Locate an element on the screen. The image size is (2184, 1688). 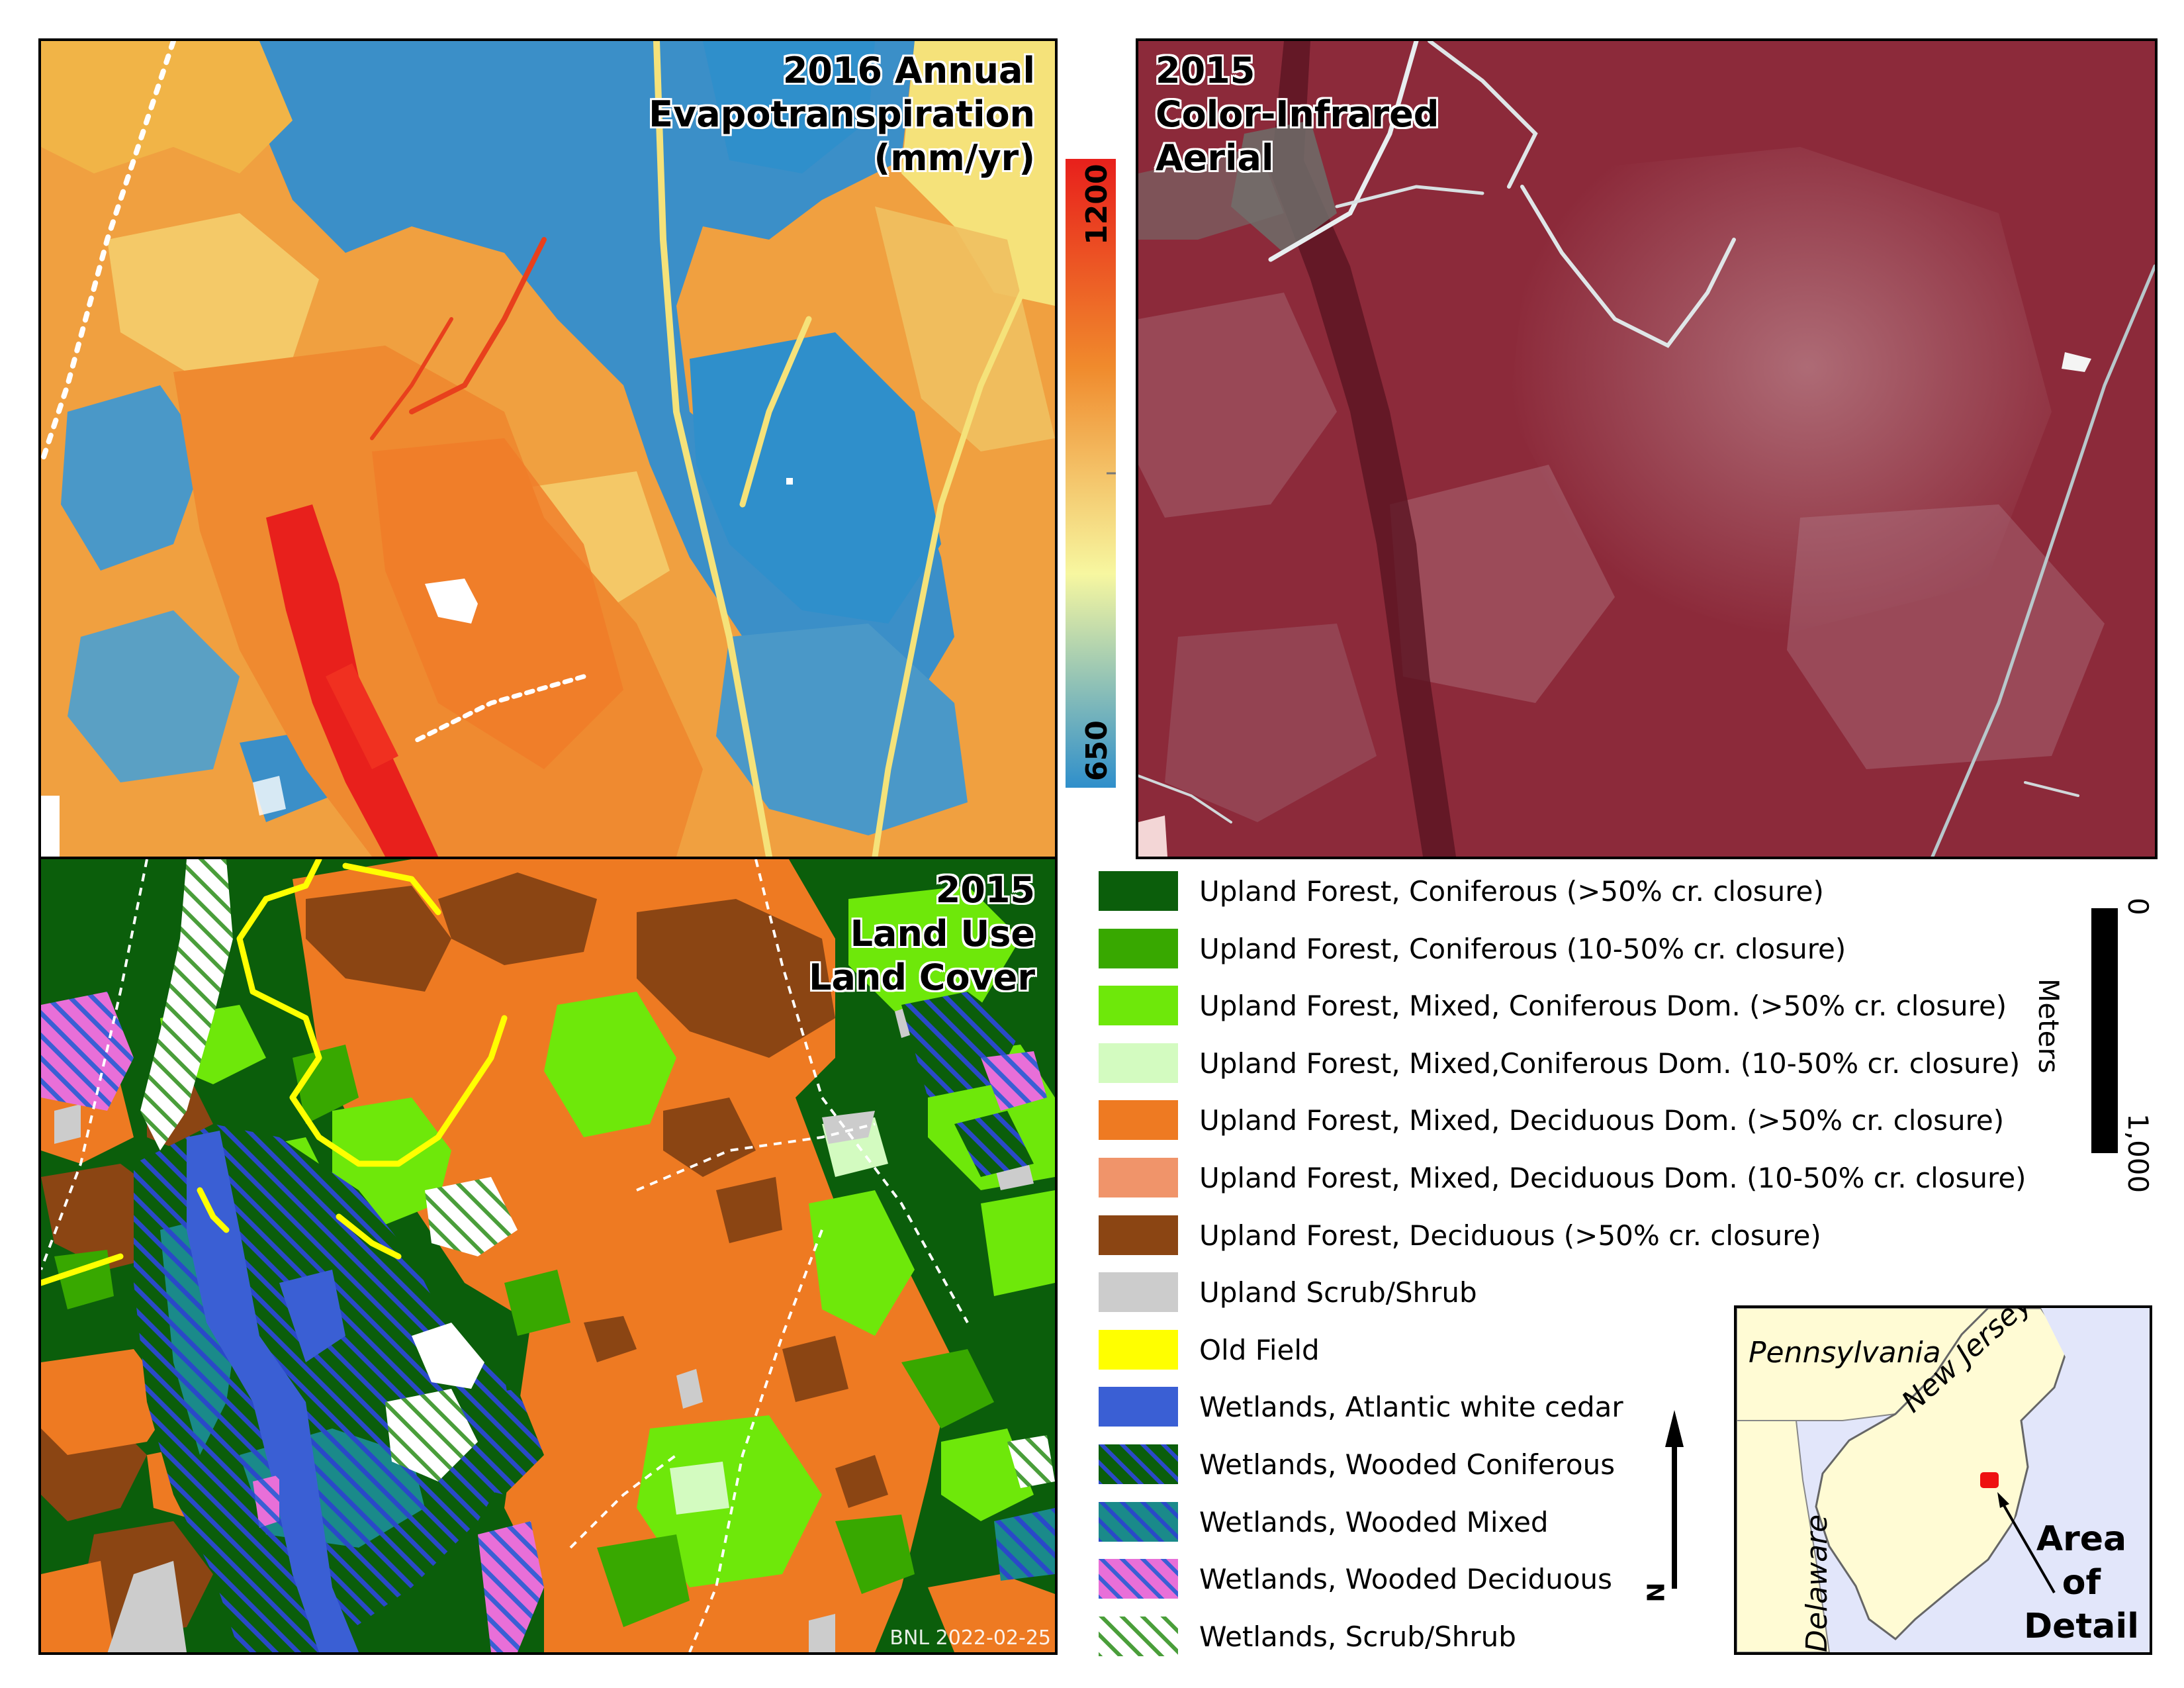
legend-label: Old Field is located at coordinates (1259, 1349).